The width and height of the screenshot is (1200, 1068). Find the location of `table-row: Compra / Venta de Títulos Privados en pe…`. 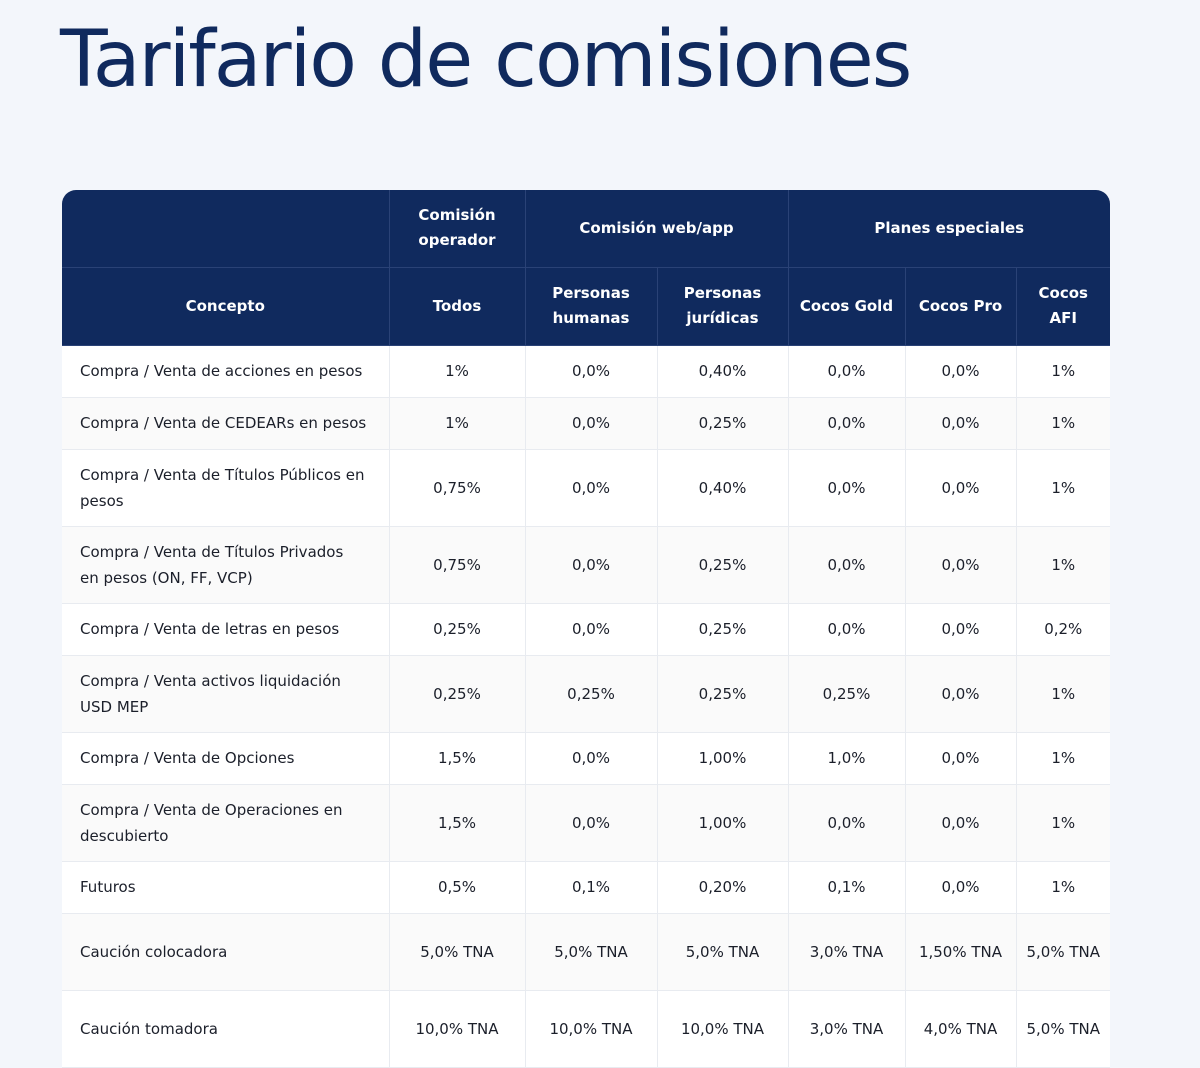

table-row: Compra / Venta de Títulos Privados en pe… is located at coordinates (586, 565).